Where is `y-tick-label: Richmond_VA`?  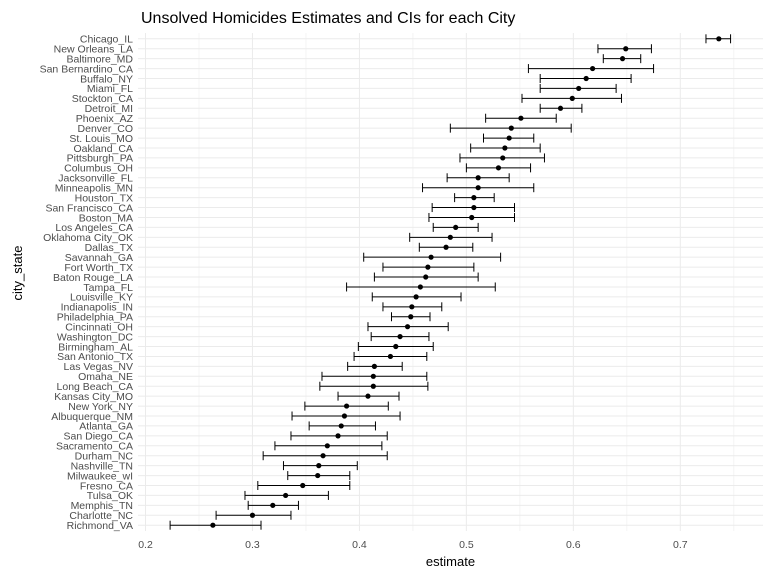
y-tick-label: Richmond_VA is located at coordinates (100, 526).